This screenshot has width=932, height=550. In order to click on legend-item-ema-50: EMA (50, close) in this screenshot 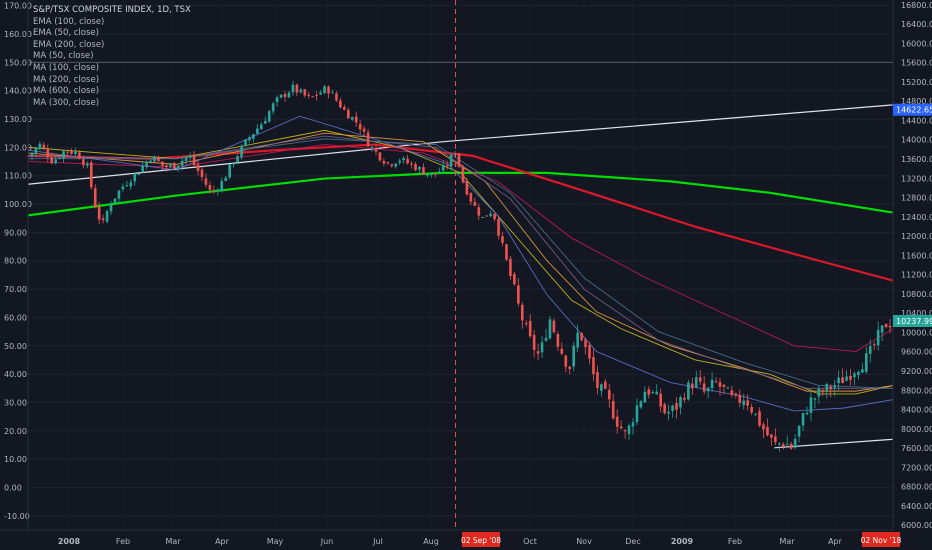, I will do `click(66, 33)`.